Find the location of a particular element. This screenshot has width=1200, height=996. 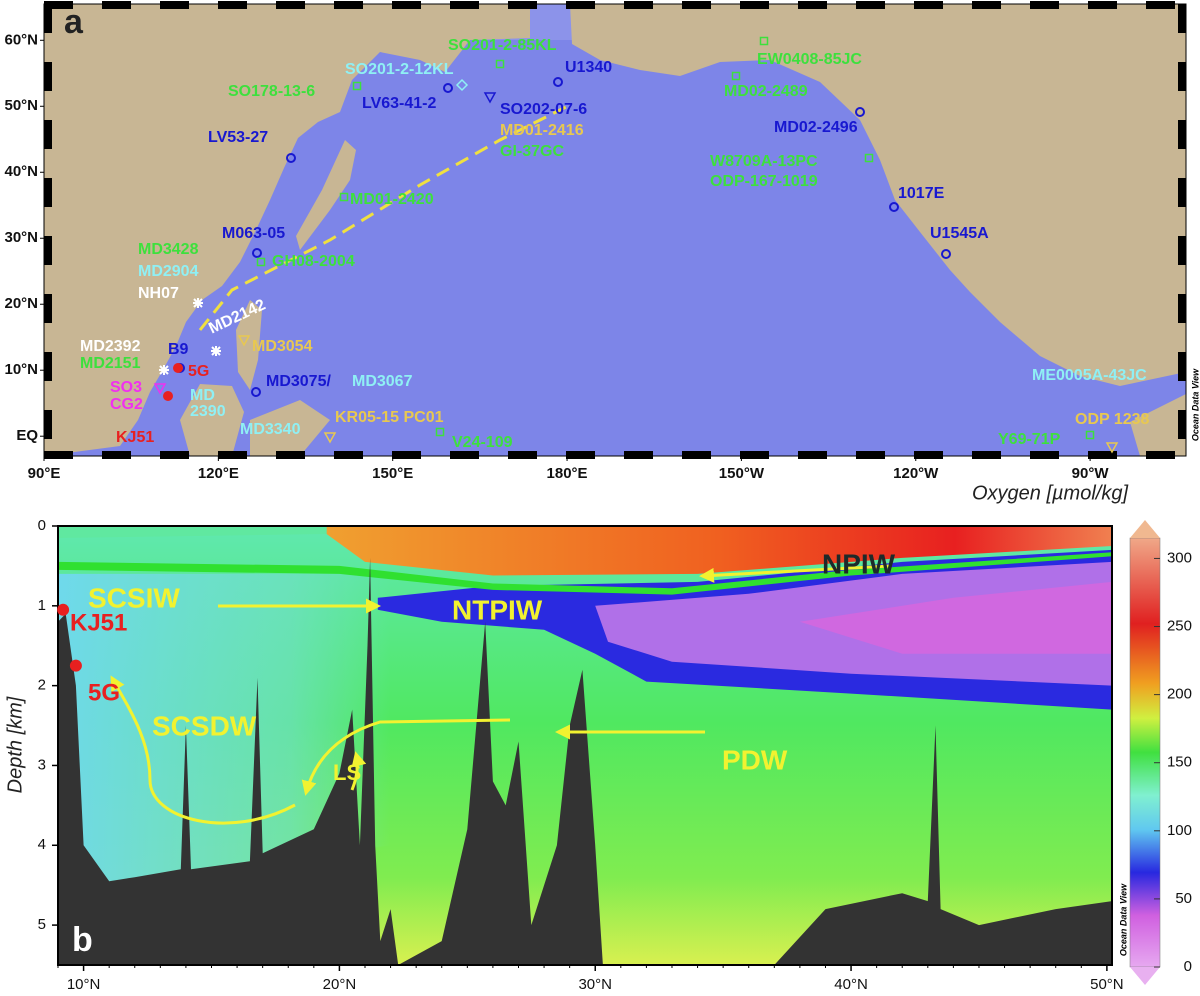

site-label: GH08-2004 is located at coordinates (313, 261).